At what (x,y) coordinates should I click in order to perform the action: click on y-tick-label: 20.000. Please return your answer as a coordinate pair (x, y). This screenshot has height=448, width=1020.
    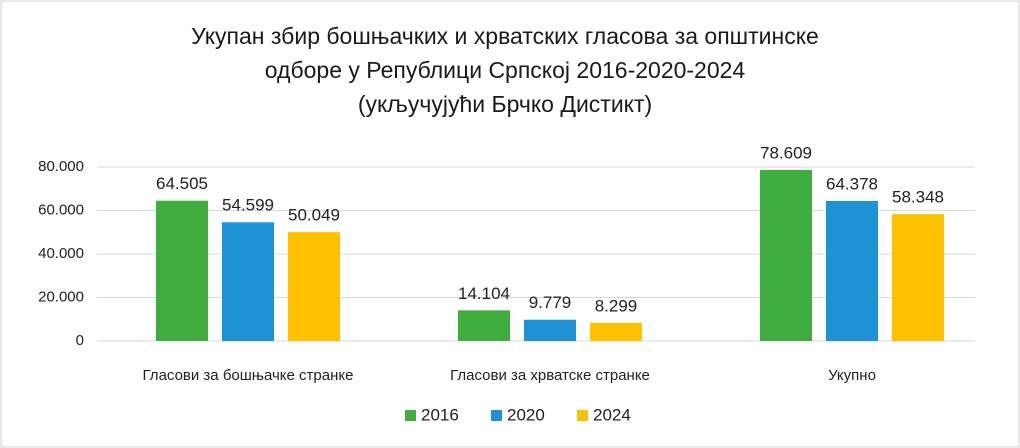
    Looking at the image, I should click on (61, 296).